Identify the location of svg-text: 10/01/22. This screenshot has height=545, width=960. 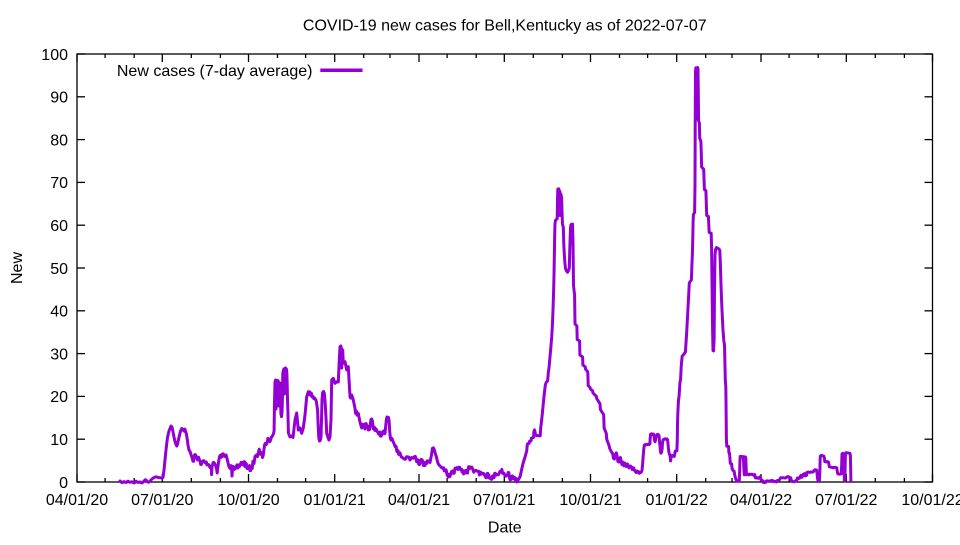
(930, 500).